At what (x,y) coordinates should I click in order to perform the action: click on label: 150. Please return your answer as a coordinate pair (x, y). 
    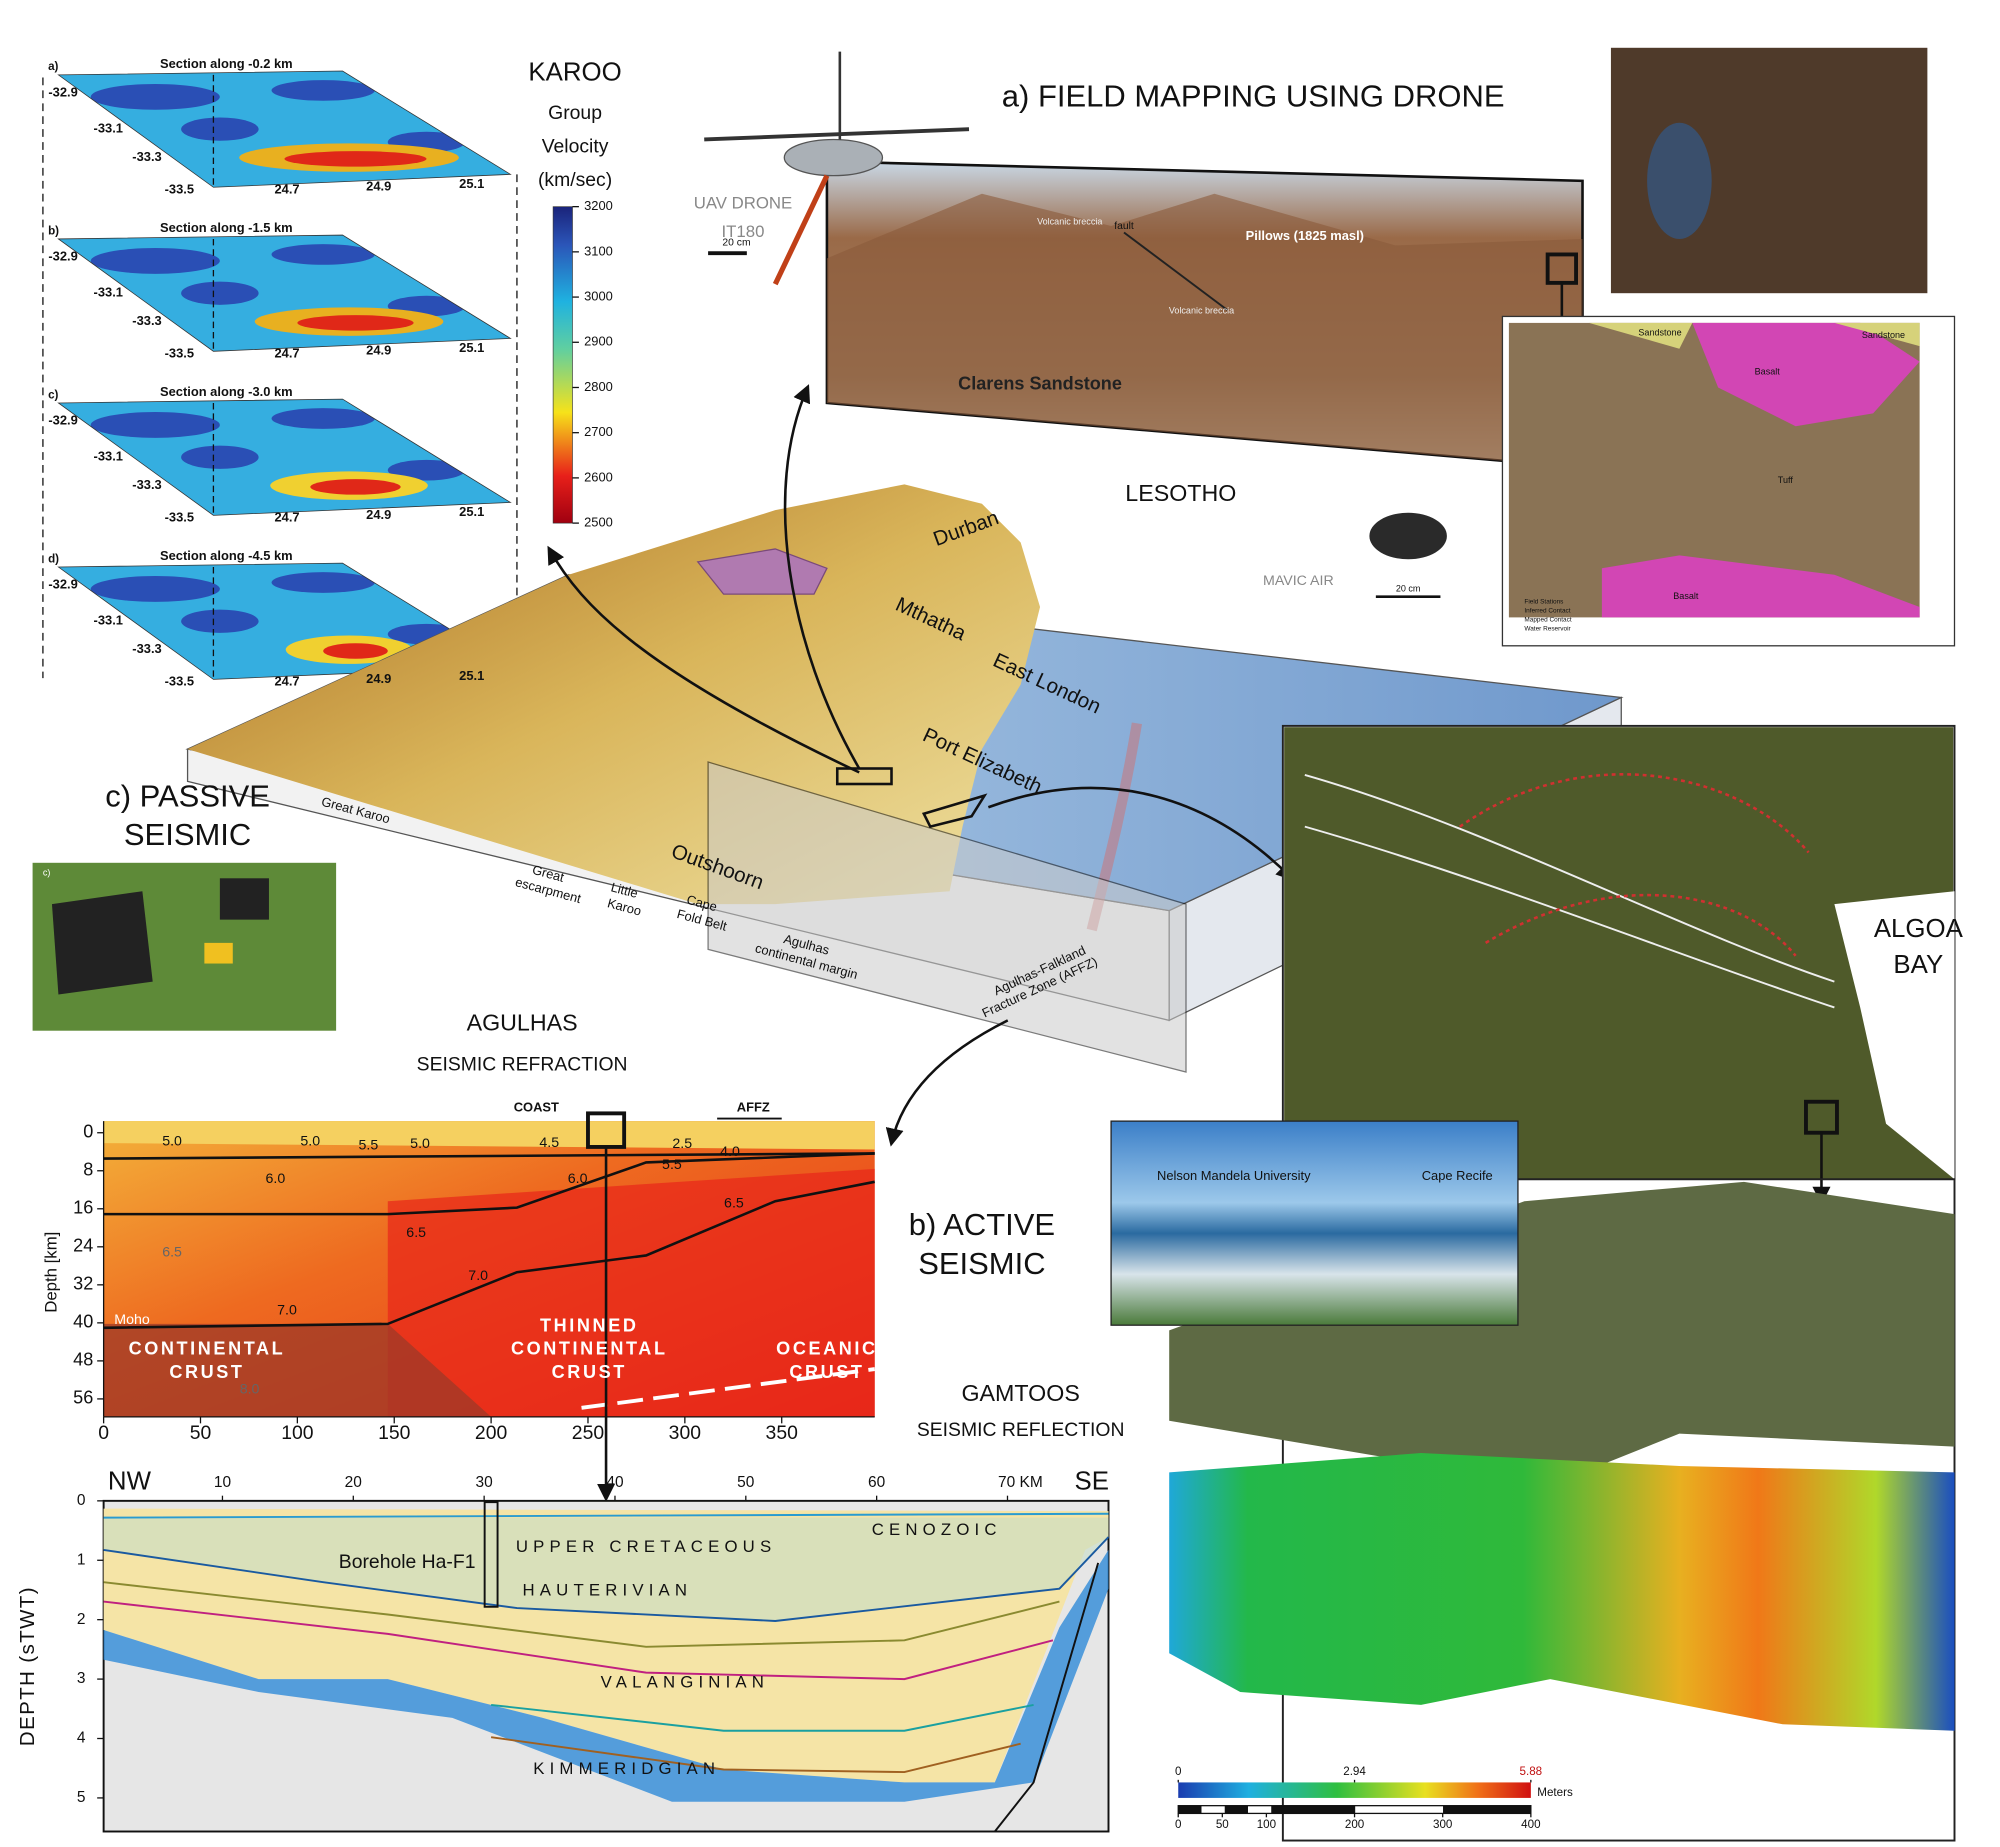
    Looking at the image, I should click on (394, 1433).